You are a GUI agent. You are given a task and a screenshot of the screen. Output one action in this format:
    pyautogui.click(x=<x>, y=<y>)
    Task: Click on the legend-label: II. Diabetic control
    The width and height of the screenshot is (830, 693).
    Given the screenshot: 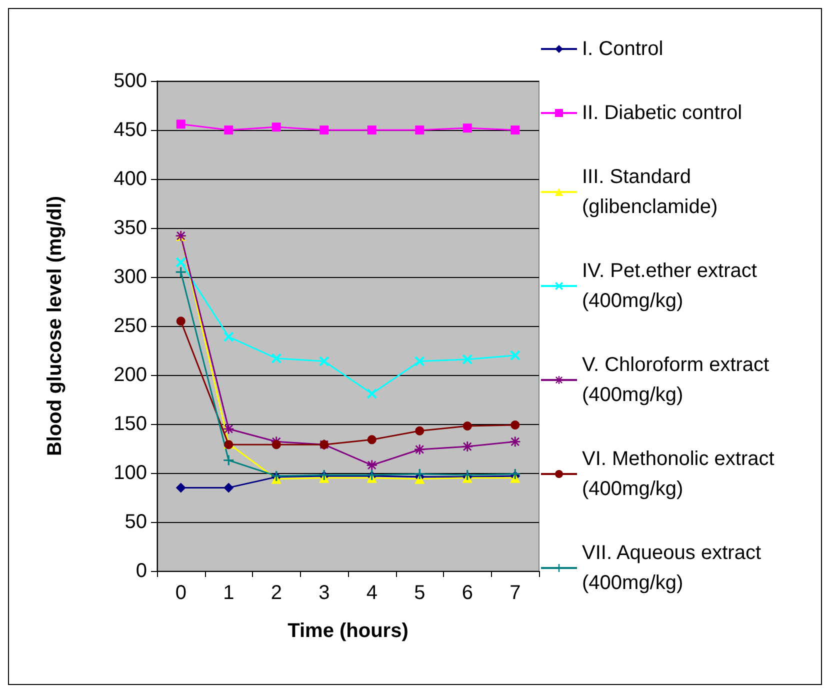 What is the action you would take?
    pyautogui.click(x=662, y=113)
    